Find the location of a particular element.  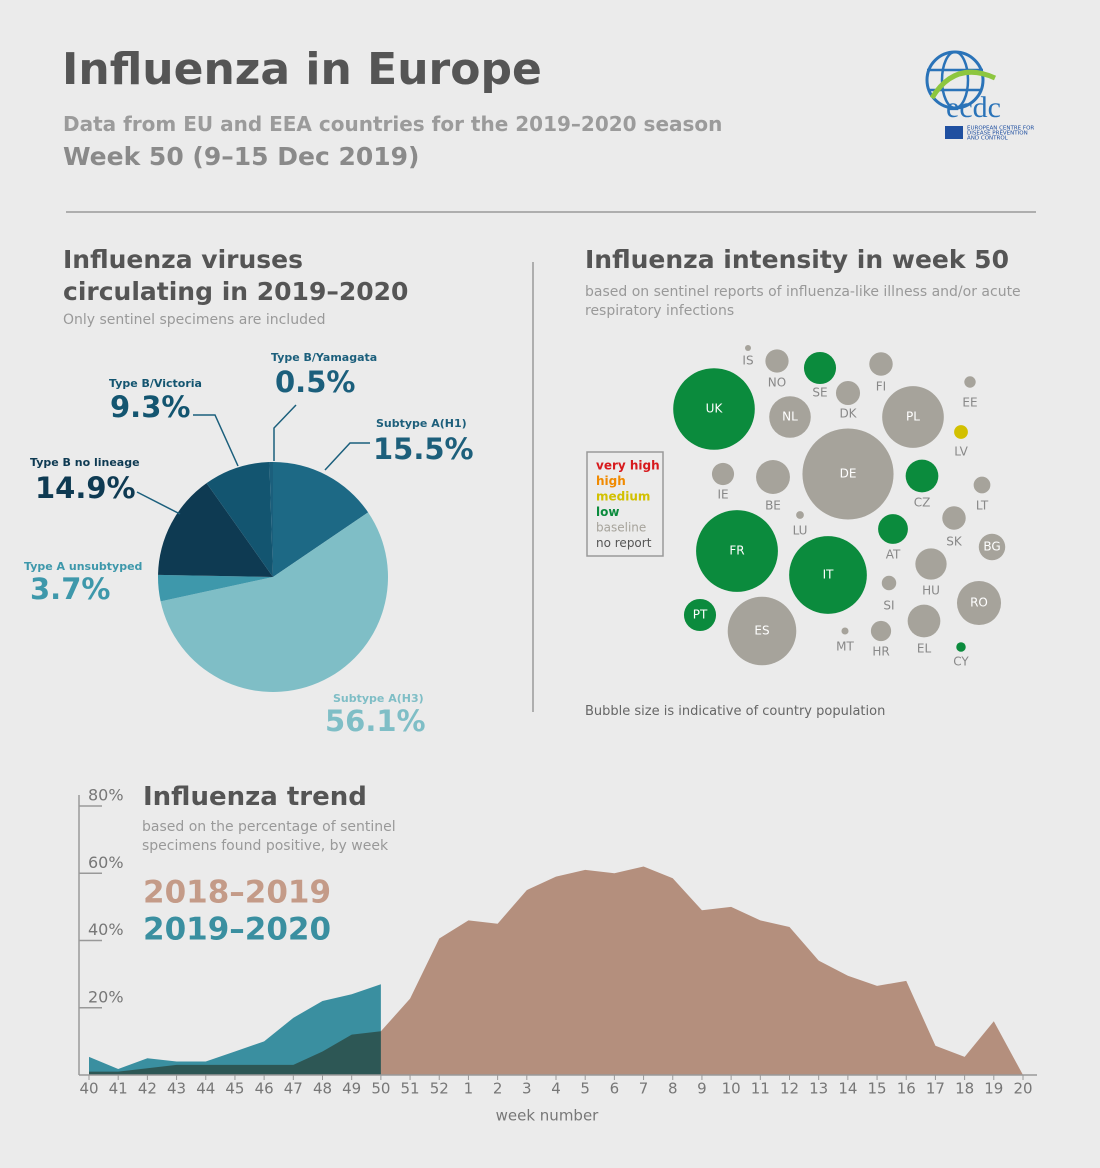

bubble-label: RO is located at coordinates (979, 603).